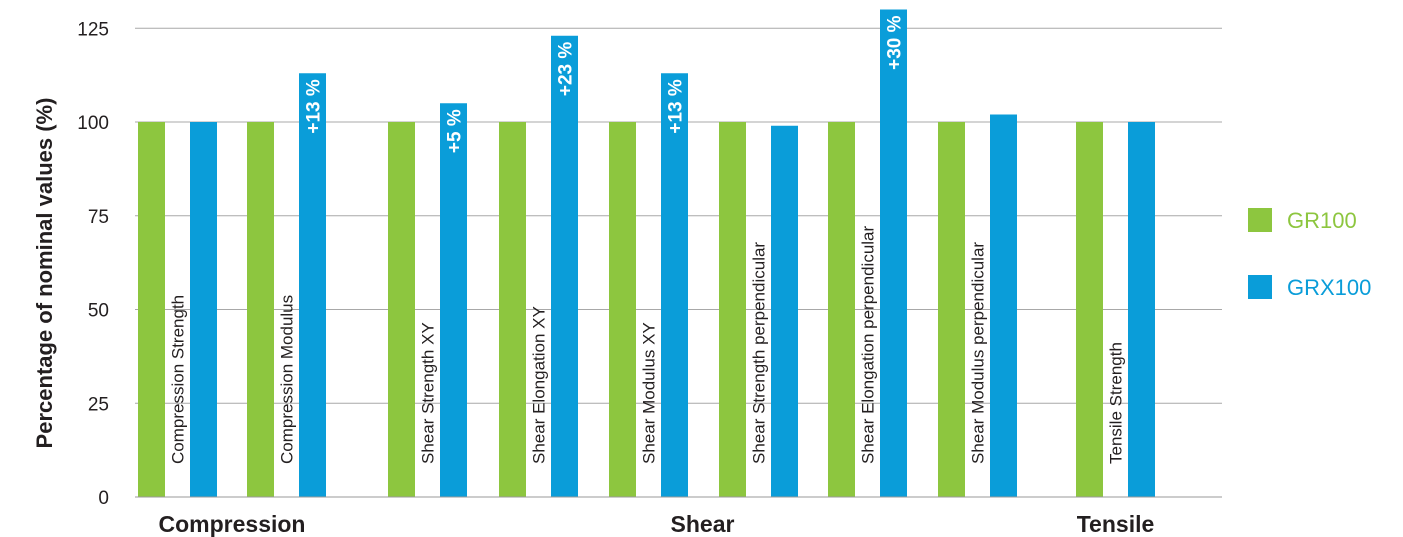 The height and width of the screenshot is (537, 1403). What do you see at coordinates (1329, 287) in the screenshot?
I see `legend-label: GRX100` at bounding box center [1329, 287].